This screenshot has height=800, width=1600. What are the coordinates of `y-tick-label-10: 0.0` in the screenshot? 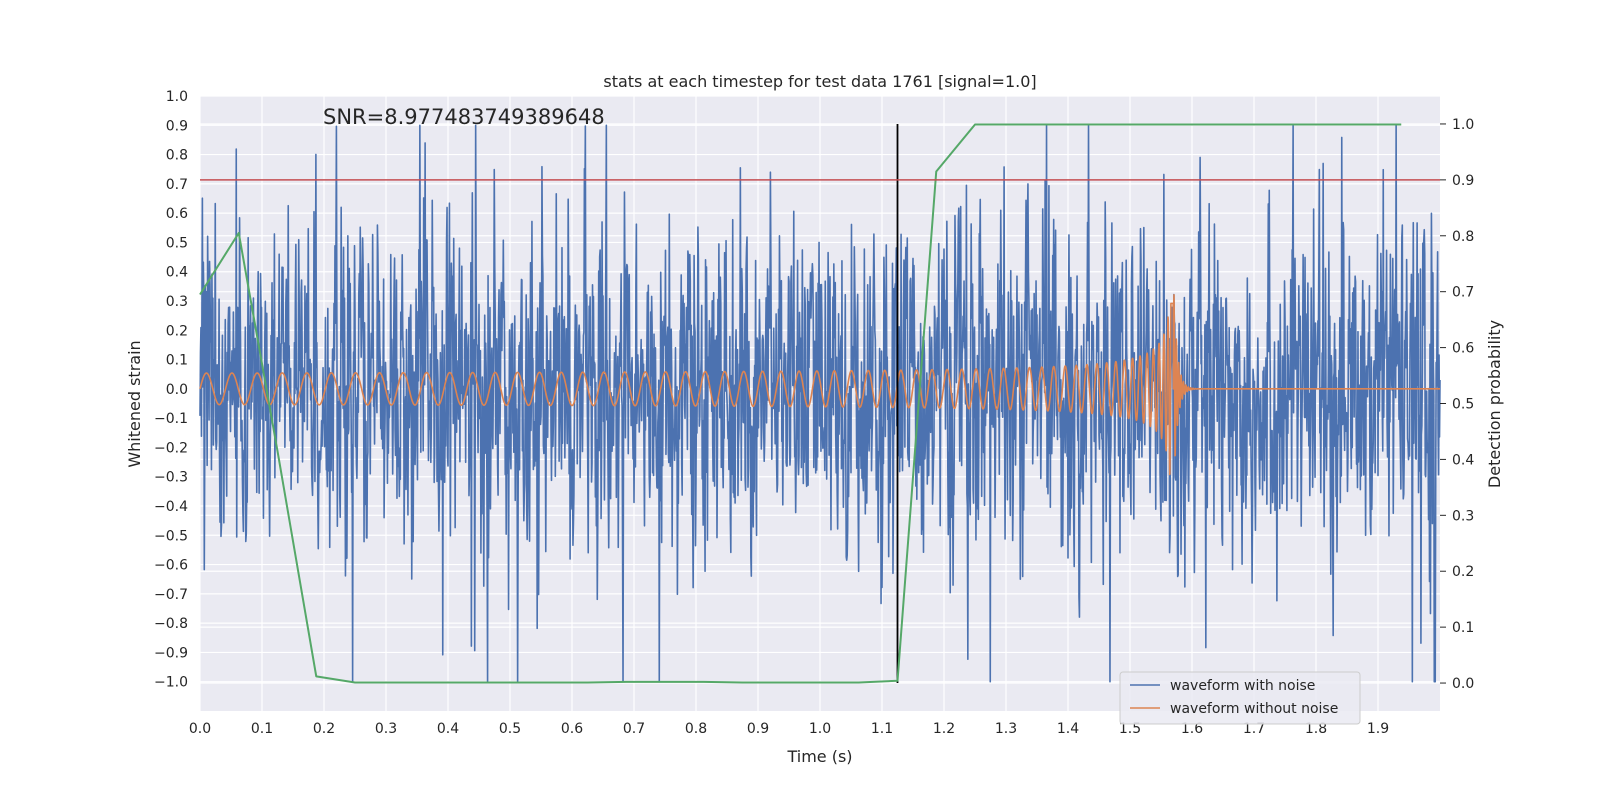 It's located at (177, 390).